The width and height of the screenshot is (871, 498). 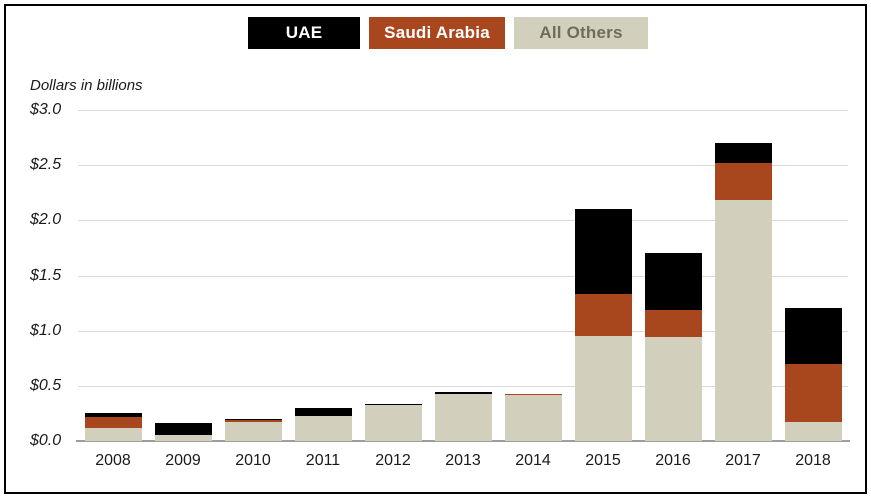 I want to click on legend-label-uae: UAE, so click(x=304, y=32).